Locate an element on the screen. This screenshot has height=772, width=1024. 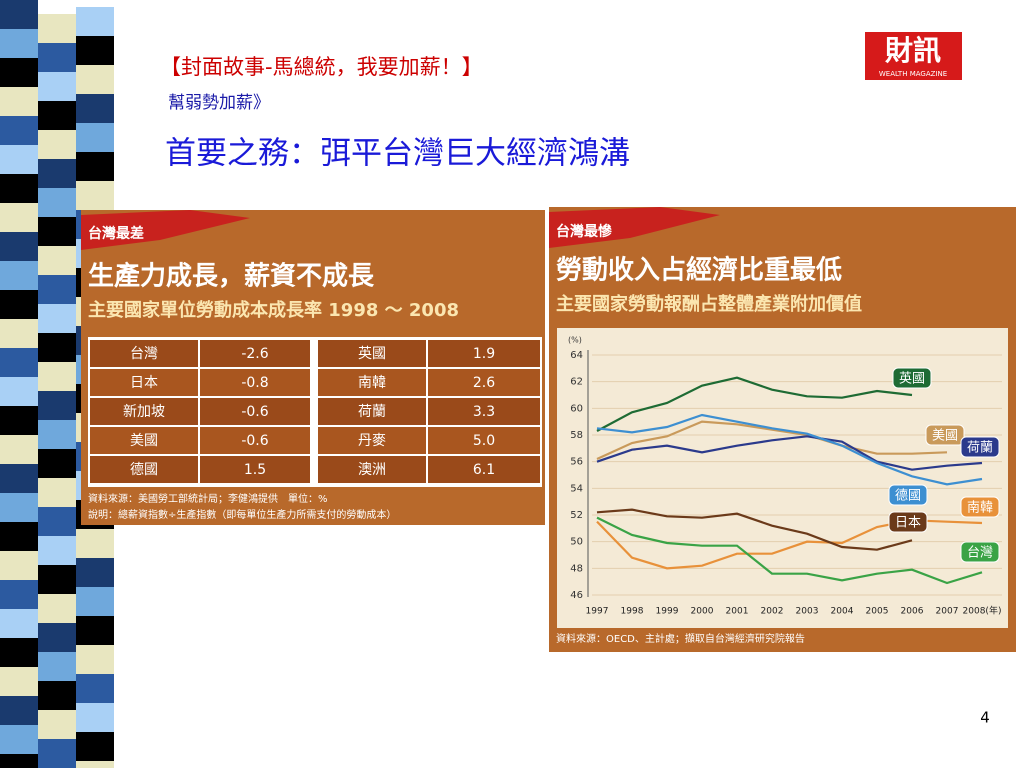
unit-label: (%) is located at coordinates (575, 340).